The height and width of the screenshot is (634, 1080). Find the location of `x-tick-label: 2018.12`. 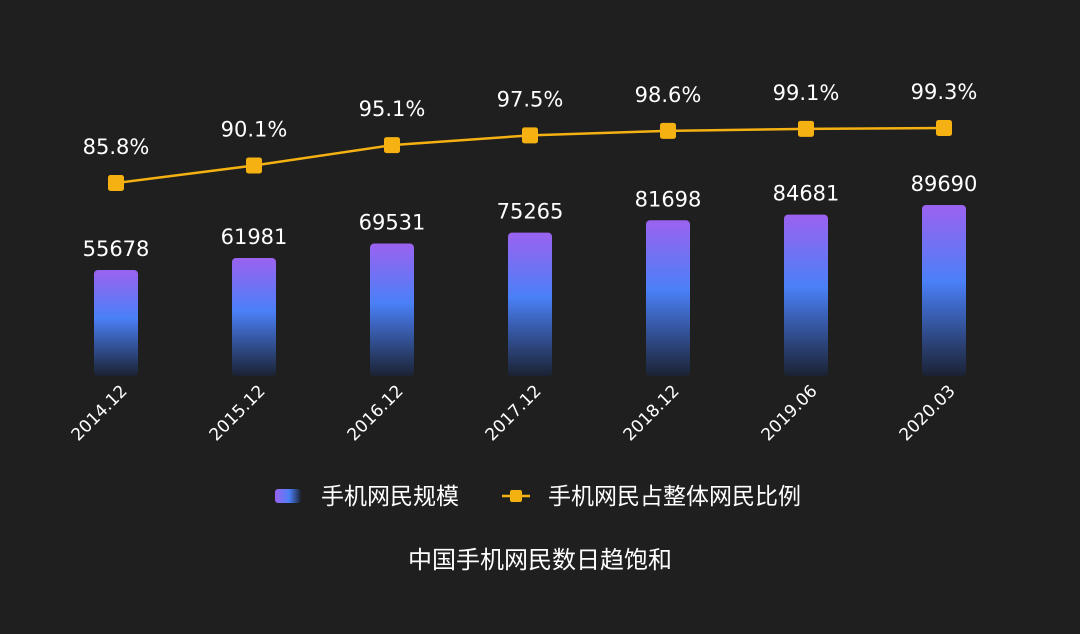

x-tick-label: 2018.12 is located at coordinates (652, 413).